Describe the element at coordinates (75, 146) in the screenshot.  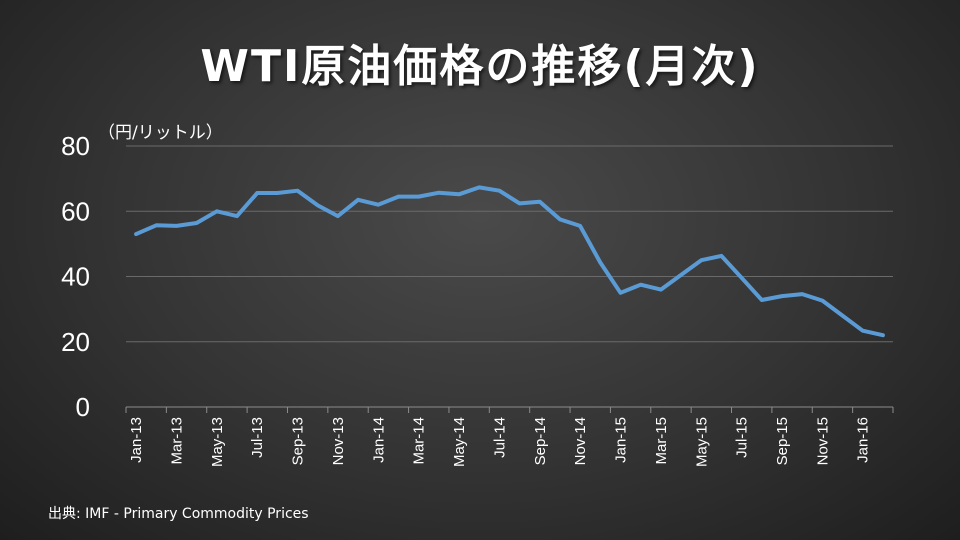
I see `y-tick-label-80: 80` at that location.